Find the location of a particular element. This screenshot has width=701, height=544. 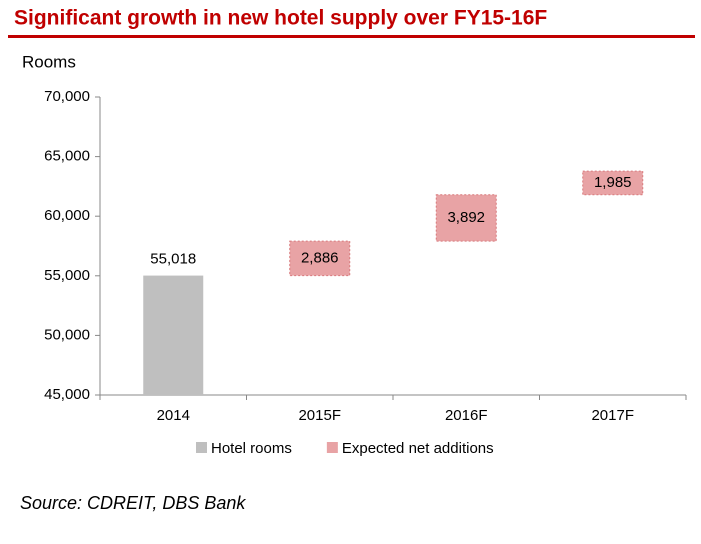

y-tick-label: 45,000 is located at coordinates (67, 394).